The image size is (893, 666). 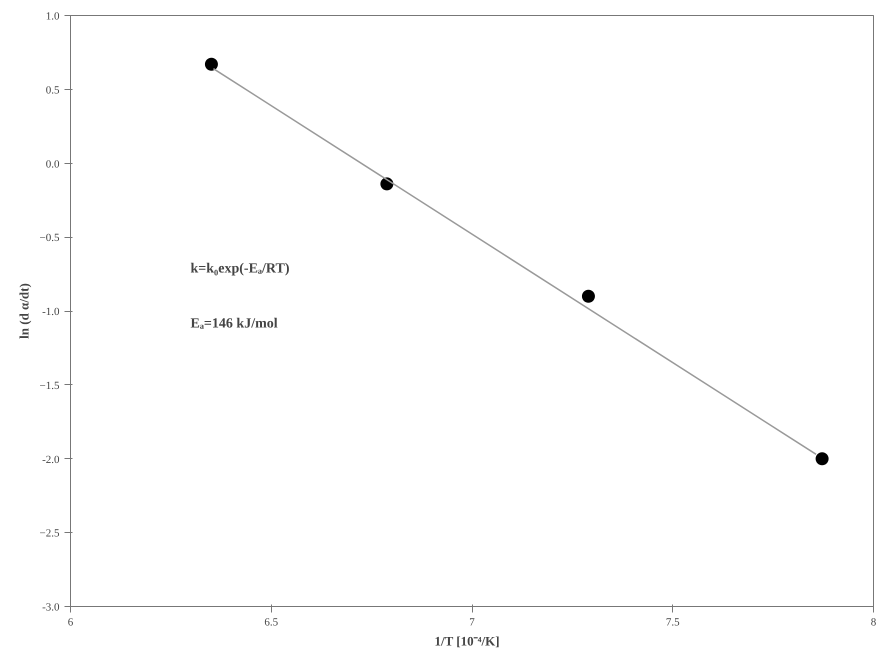 What do you see at coordinates (71, 622) in the screenshot?
I see `x-tick-label: 6` at bounding box center [71, 622].